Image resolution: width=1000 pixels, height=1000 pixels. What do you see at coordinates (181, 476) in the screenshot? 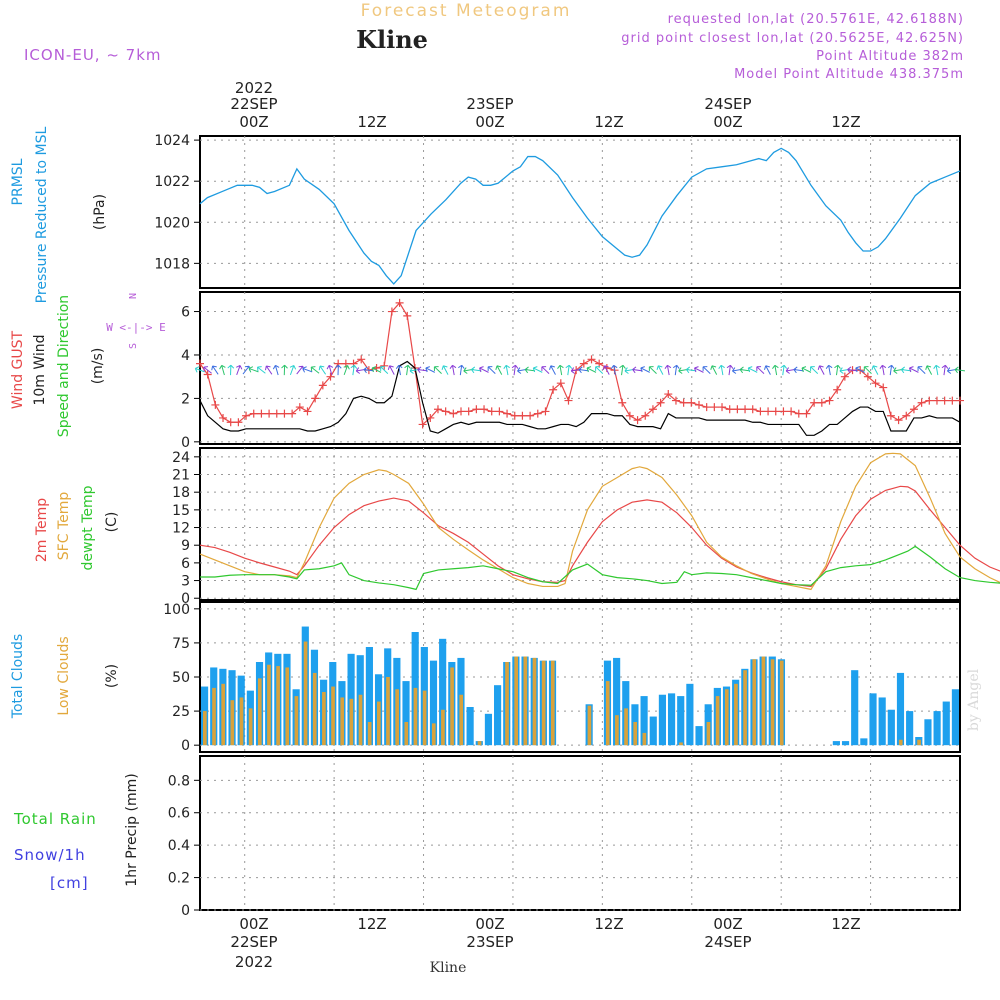
I see `y-tick-label: 21` at bounding box center [181, 476].